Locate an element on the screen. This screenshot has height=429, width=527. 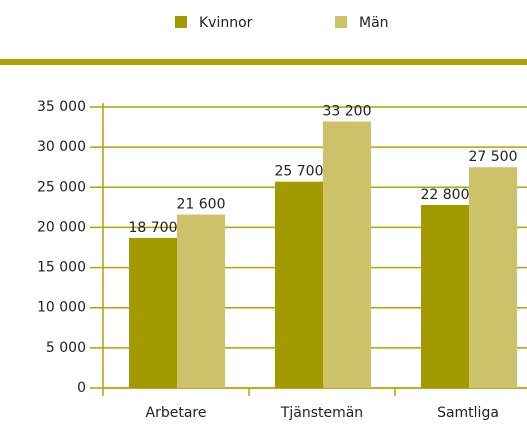
value-label: 18 700 is located at coordinates (153, 228).